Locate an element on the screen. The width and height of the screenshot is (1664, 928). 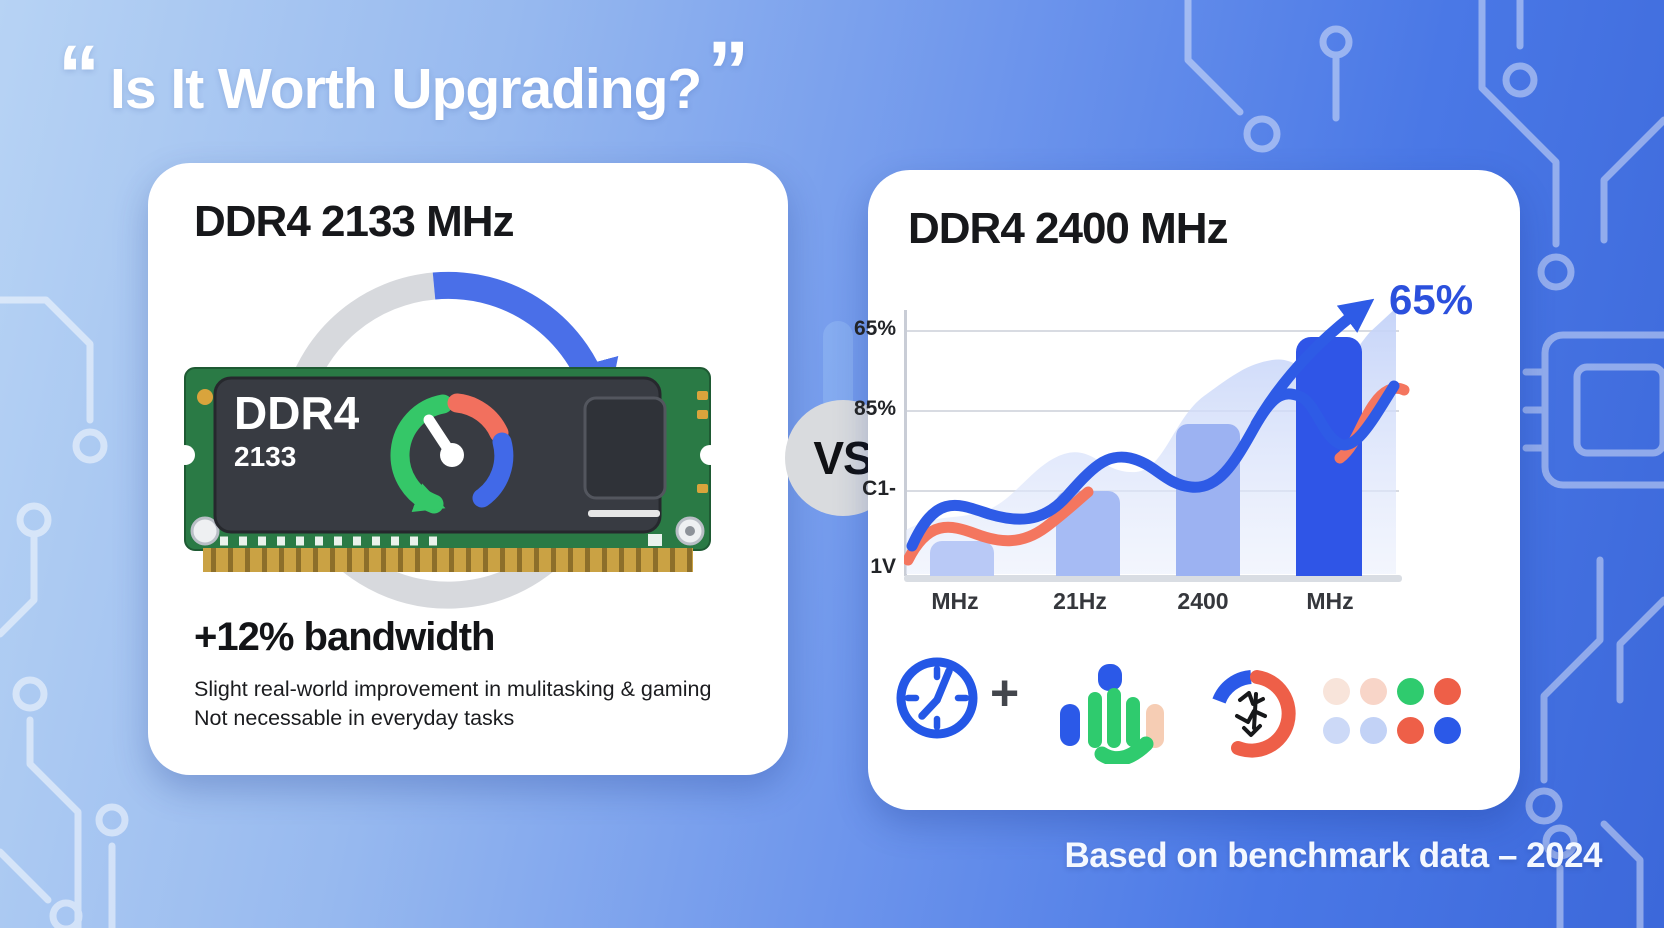
scribble-glyph is located at coordinates (1251, 714).